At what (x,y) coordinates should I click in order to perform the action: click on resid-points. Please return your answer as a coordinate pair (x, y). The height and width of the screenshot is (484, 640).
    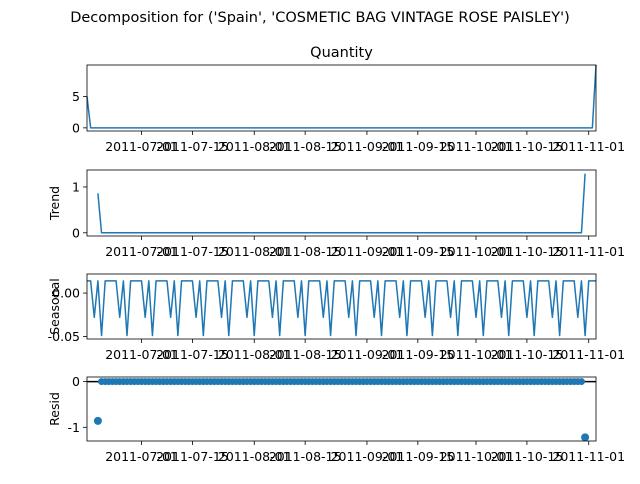
    Looking at the image, I should click on (341, 410).